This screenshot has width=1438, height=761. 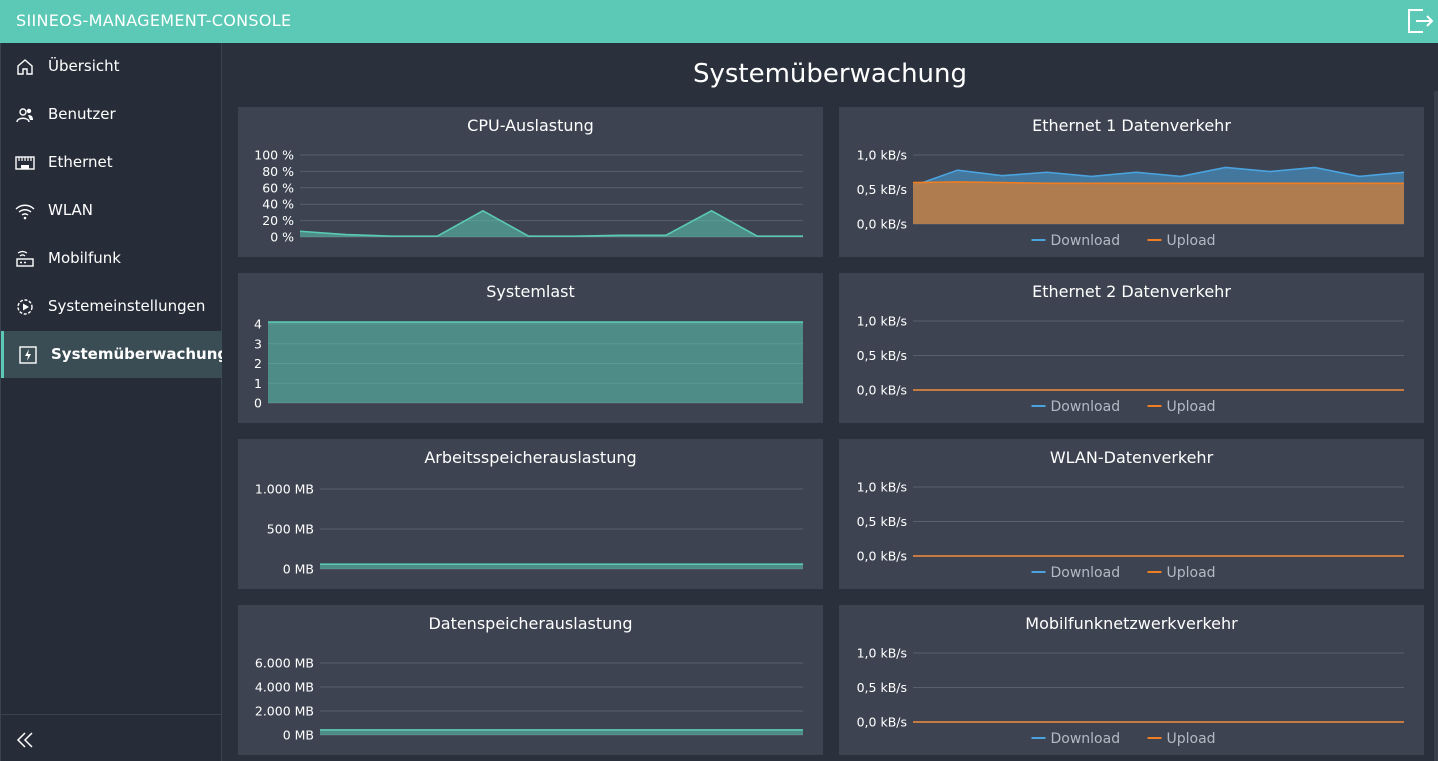 What do you see at coordinates (84, 66) in the screenshot?
I see `sidebar-item-label: Übersicht` at bounding box center [84, 66].